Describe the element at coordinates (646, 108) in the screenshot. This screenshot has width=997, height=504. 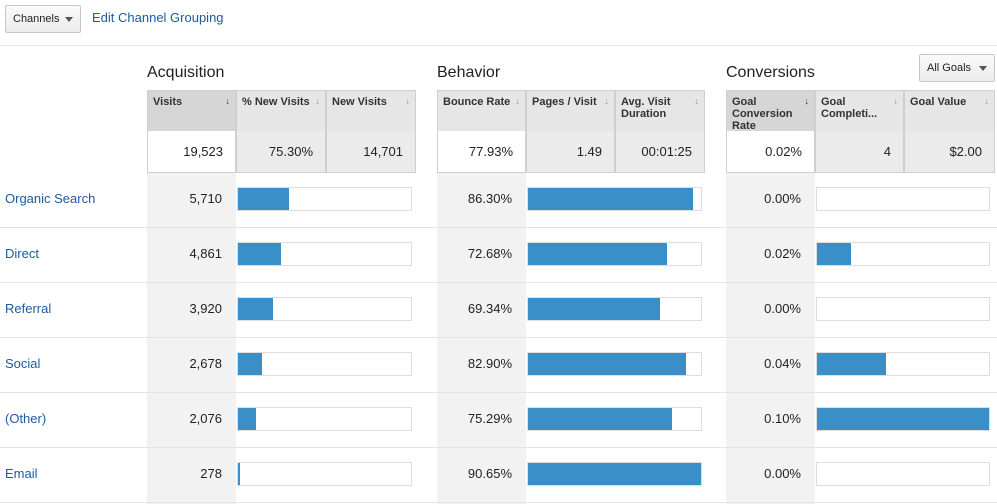
I see `column-header-label: Avg. Visit Duration` at that location.